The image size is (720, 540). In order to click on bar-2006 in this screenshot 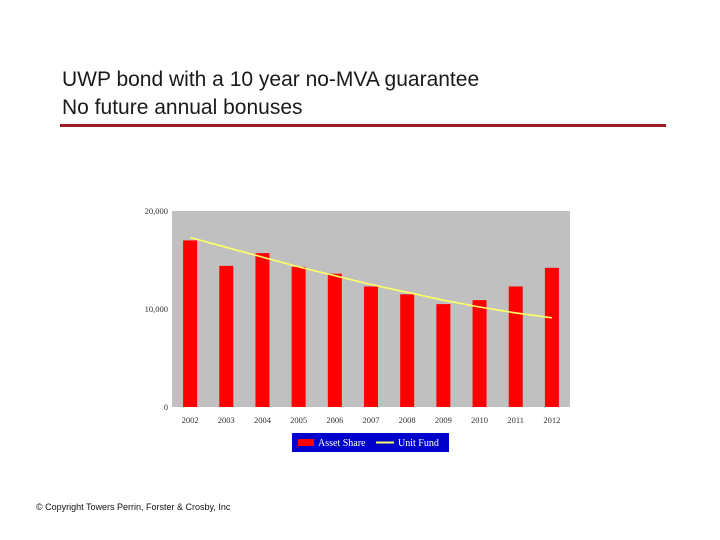, I will do `click(334, 340)`.